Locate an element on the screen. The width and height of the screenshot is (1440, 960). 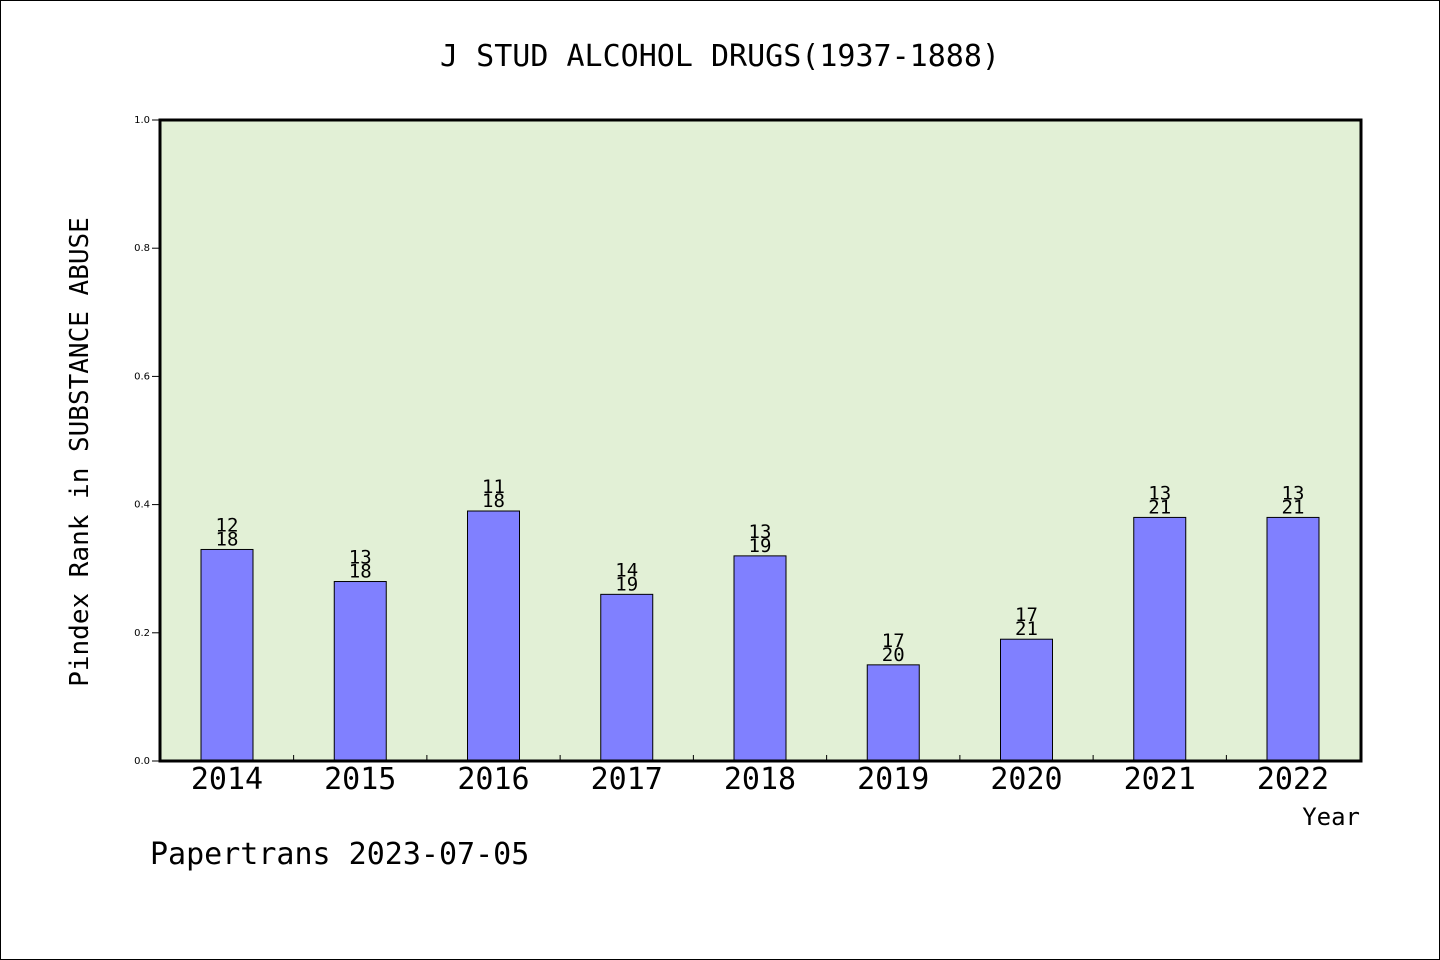
y-tick-label: 0.4 is located at coordinates (142, 505).